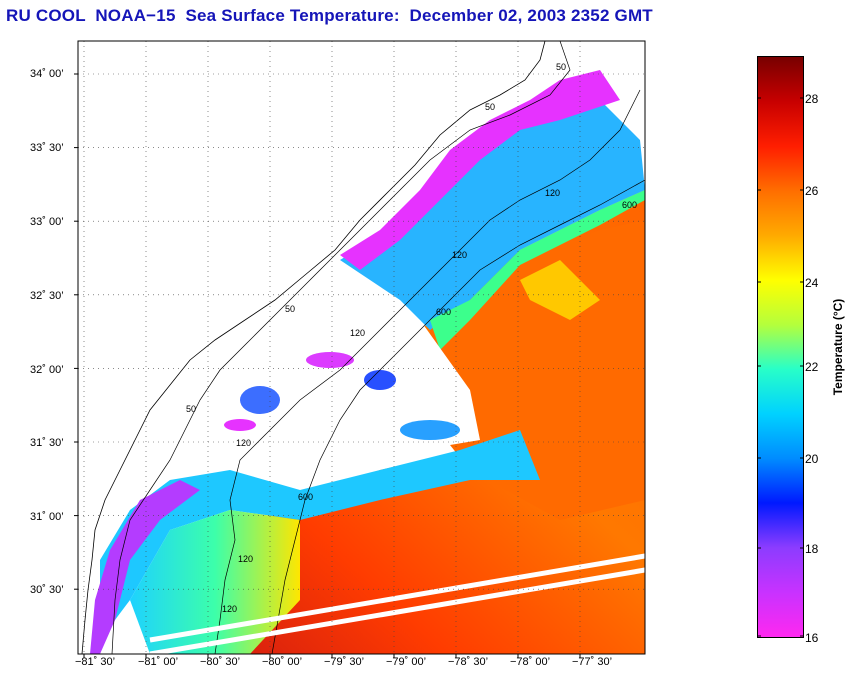  What do you see at coordinates (812, 191) in the screenshot?
I see `colorbar-tick-label: 26` at bounding box center [812, 191].